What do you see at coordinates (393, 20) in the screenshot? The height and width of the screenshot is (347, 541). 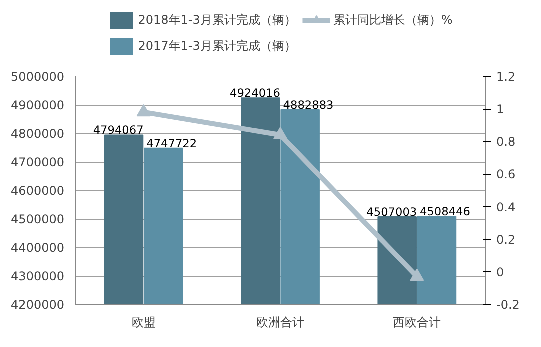 I see `legend-label: 累计同比增长（辆）%` at bounding box center [393, 20].